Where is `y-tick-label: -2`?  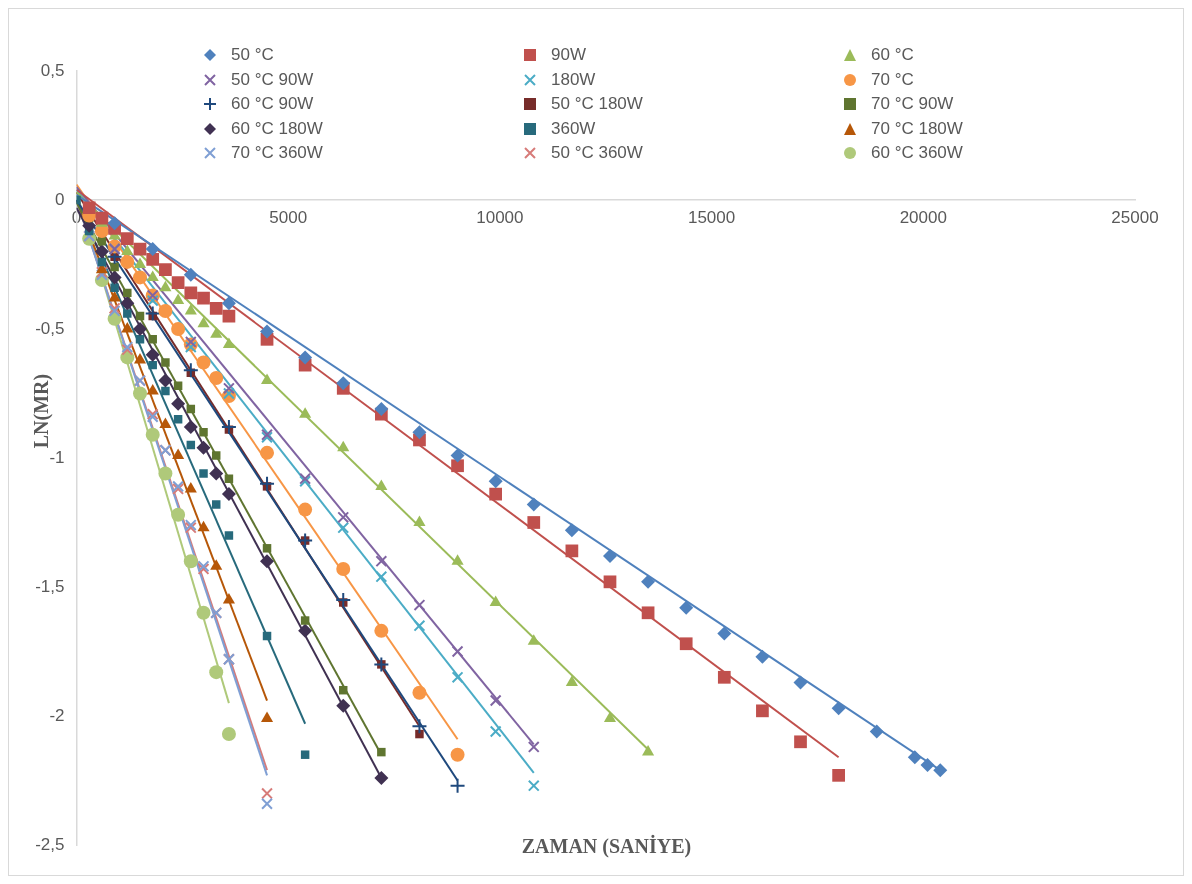 y-tick-label: -2 is located at coordinates (57, 715).